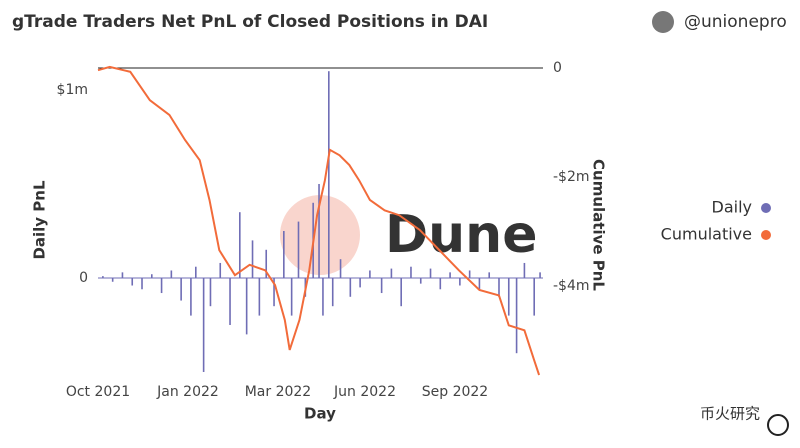 The image size is (800, 448). Describe the element at coordinates (599, 225) in the screenshot. I see `y2-axis-title: Cumulative PnL` at that location.